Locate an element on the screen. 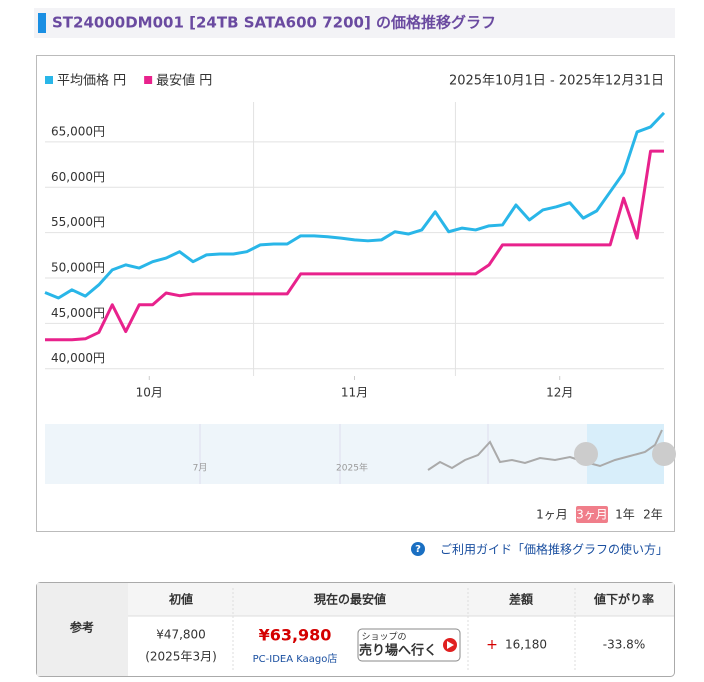  row-header-bg is located at coordinates (82, 629).